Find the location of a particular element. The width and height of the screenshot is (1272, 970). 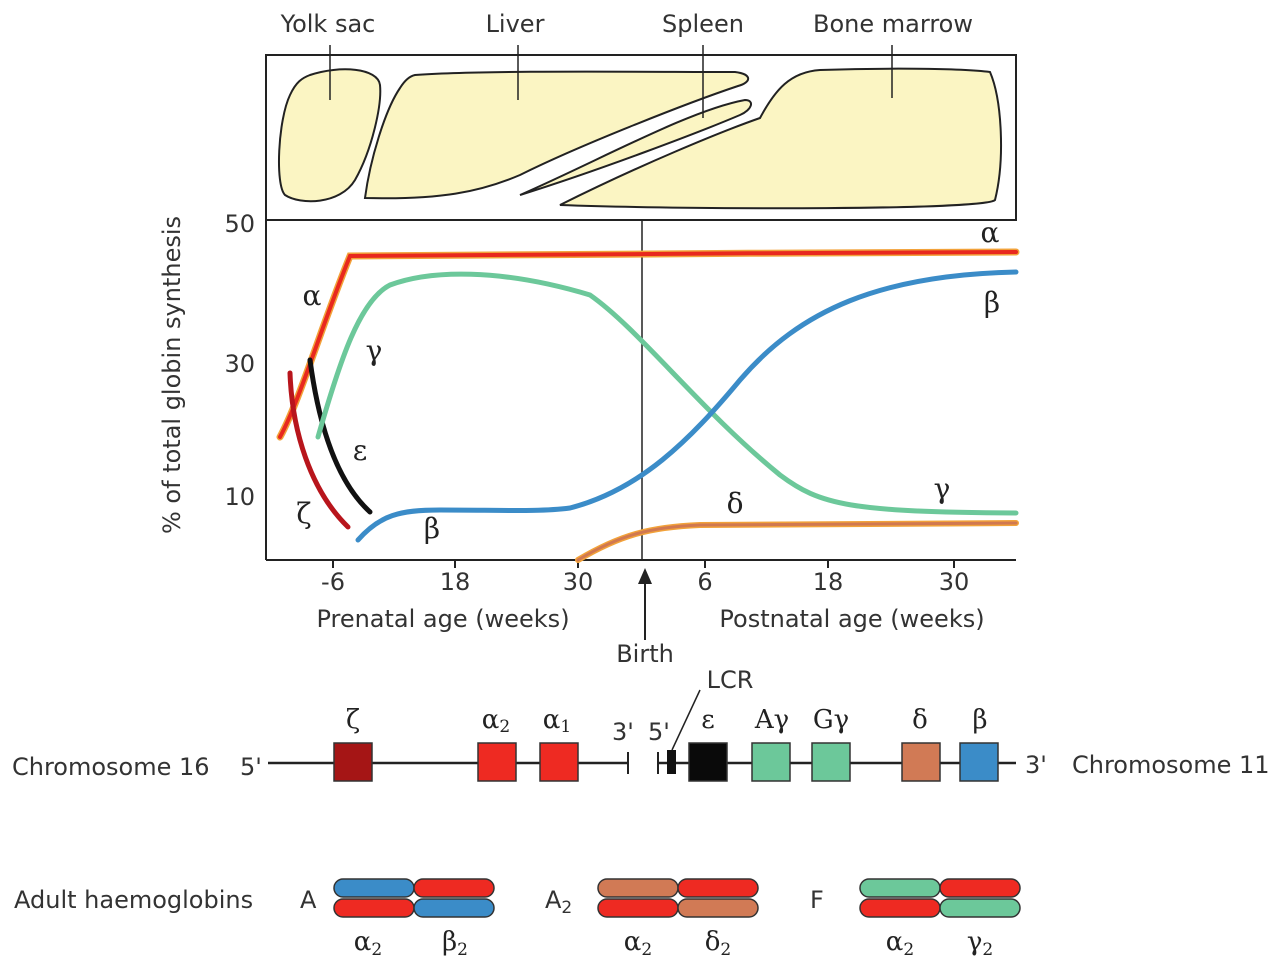

bone-marrow-shape is located at coordinates (781, 138).